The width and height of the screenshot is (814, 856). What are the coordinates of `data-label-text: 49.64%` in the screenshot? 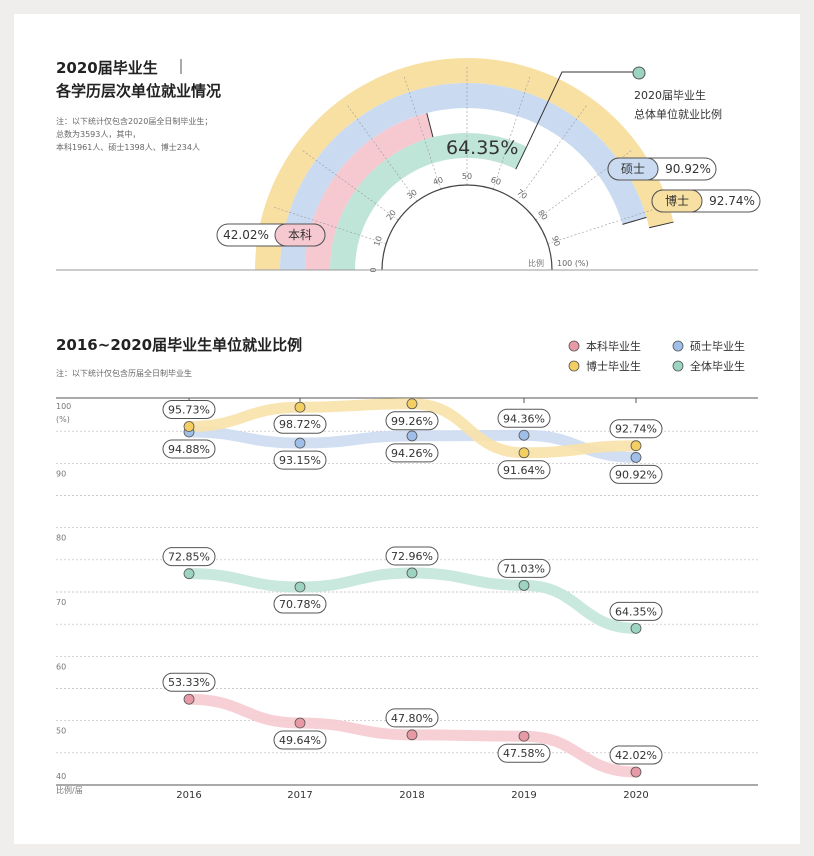 It's located at (300, 740).